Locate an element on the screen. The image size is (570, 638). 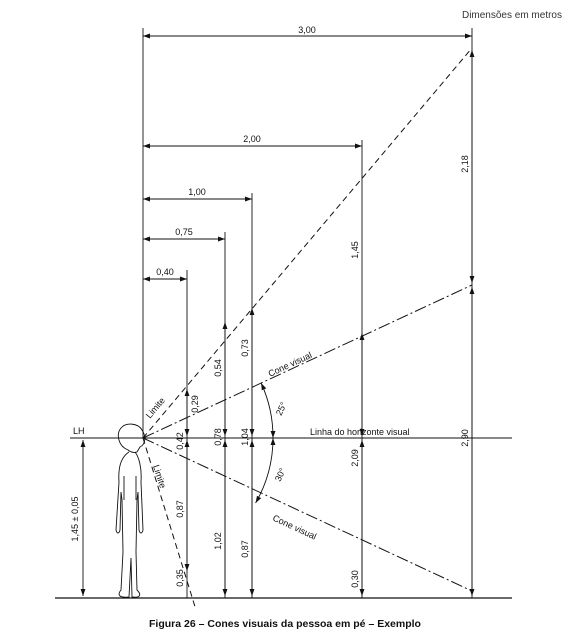
horizon-label: Linha do horizonte visual is located at coordinates (360, 432).